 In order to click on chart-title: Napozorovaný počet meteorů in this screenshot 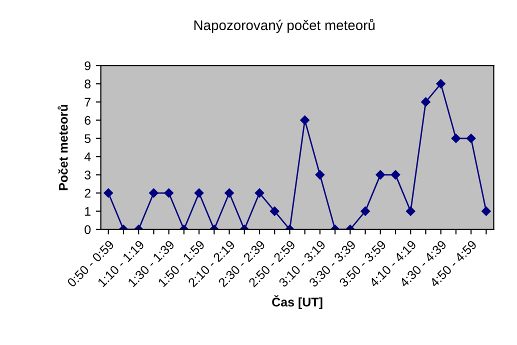, I will do `click(284, 25)`.